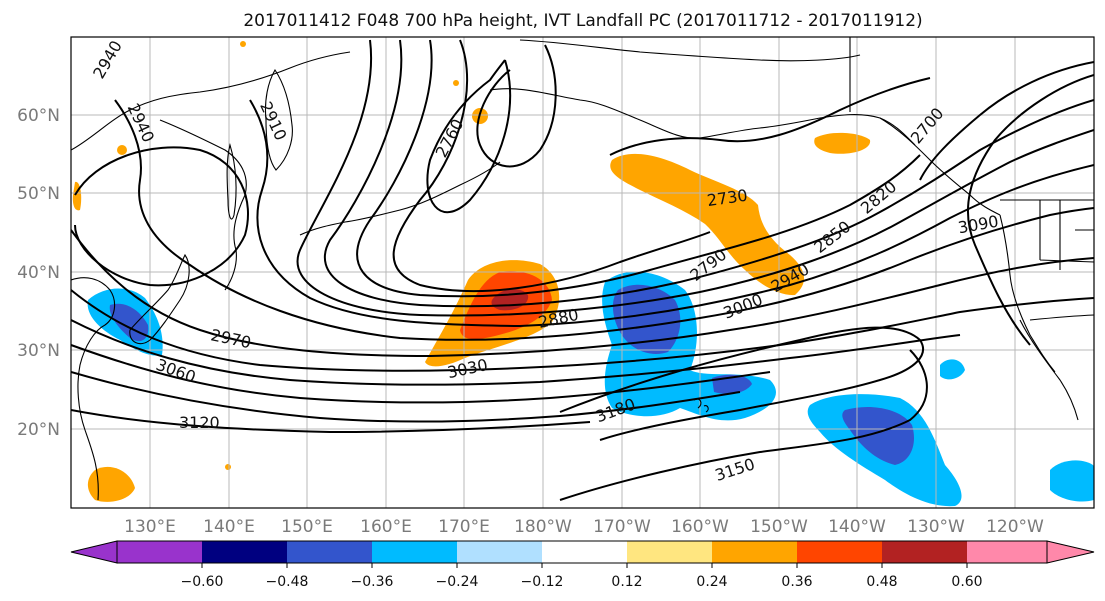 This screenshot has height=601, width=1105. Describe the element at coordinates (287, 582) in the screenshot. I see `colorbar-tick-label: −0.48` at that location.